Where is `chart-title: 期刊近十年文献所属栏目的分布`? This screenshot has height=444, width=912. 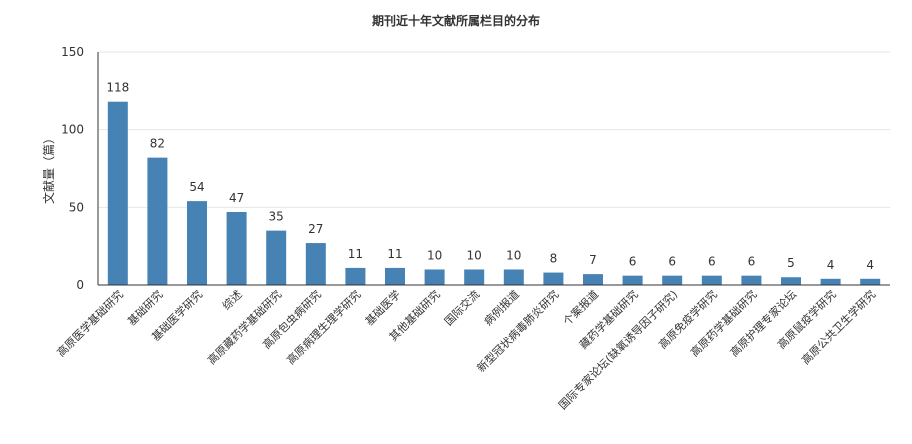 chart-title: 期刊近十年文献所属栏目的分布 is located at coordinates (456, 20).